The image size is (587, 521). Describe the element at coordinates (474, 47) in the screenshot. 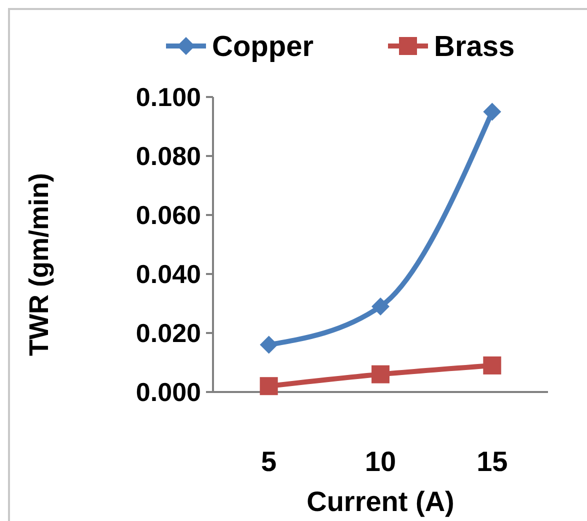

I see `legend-label: Brass` at that location.